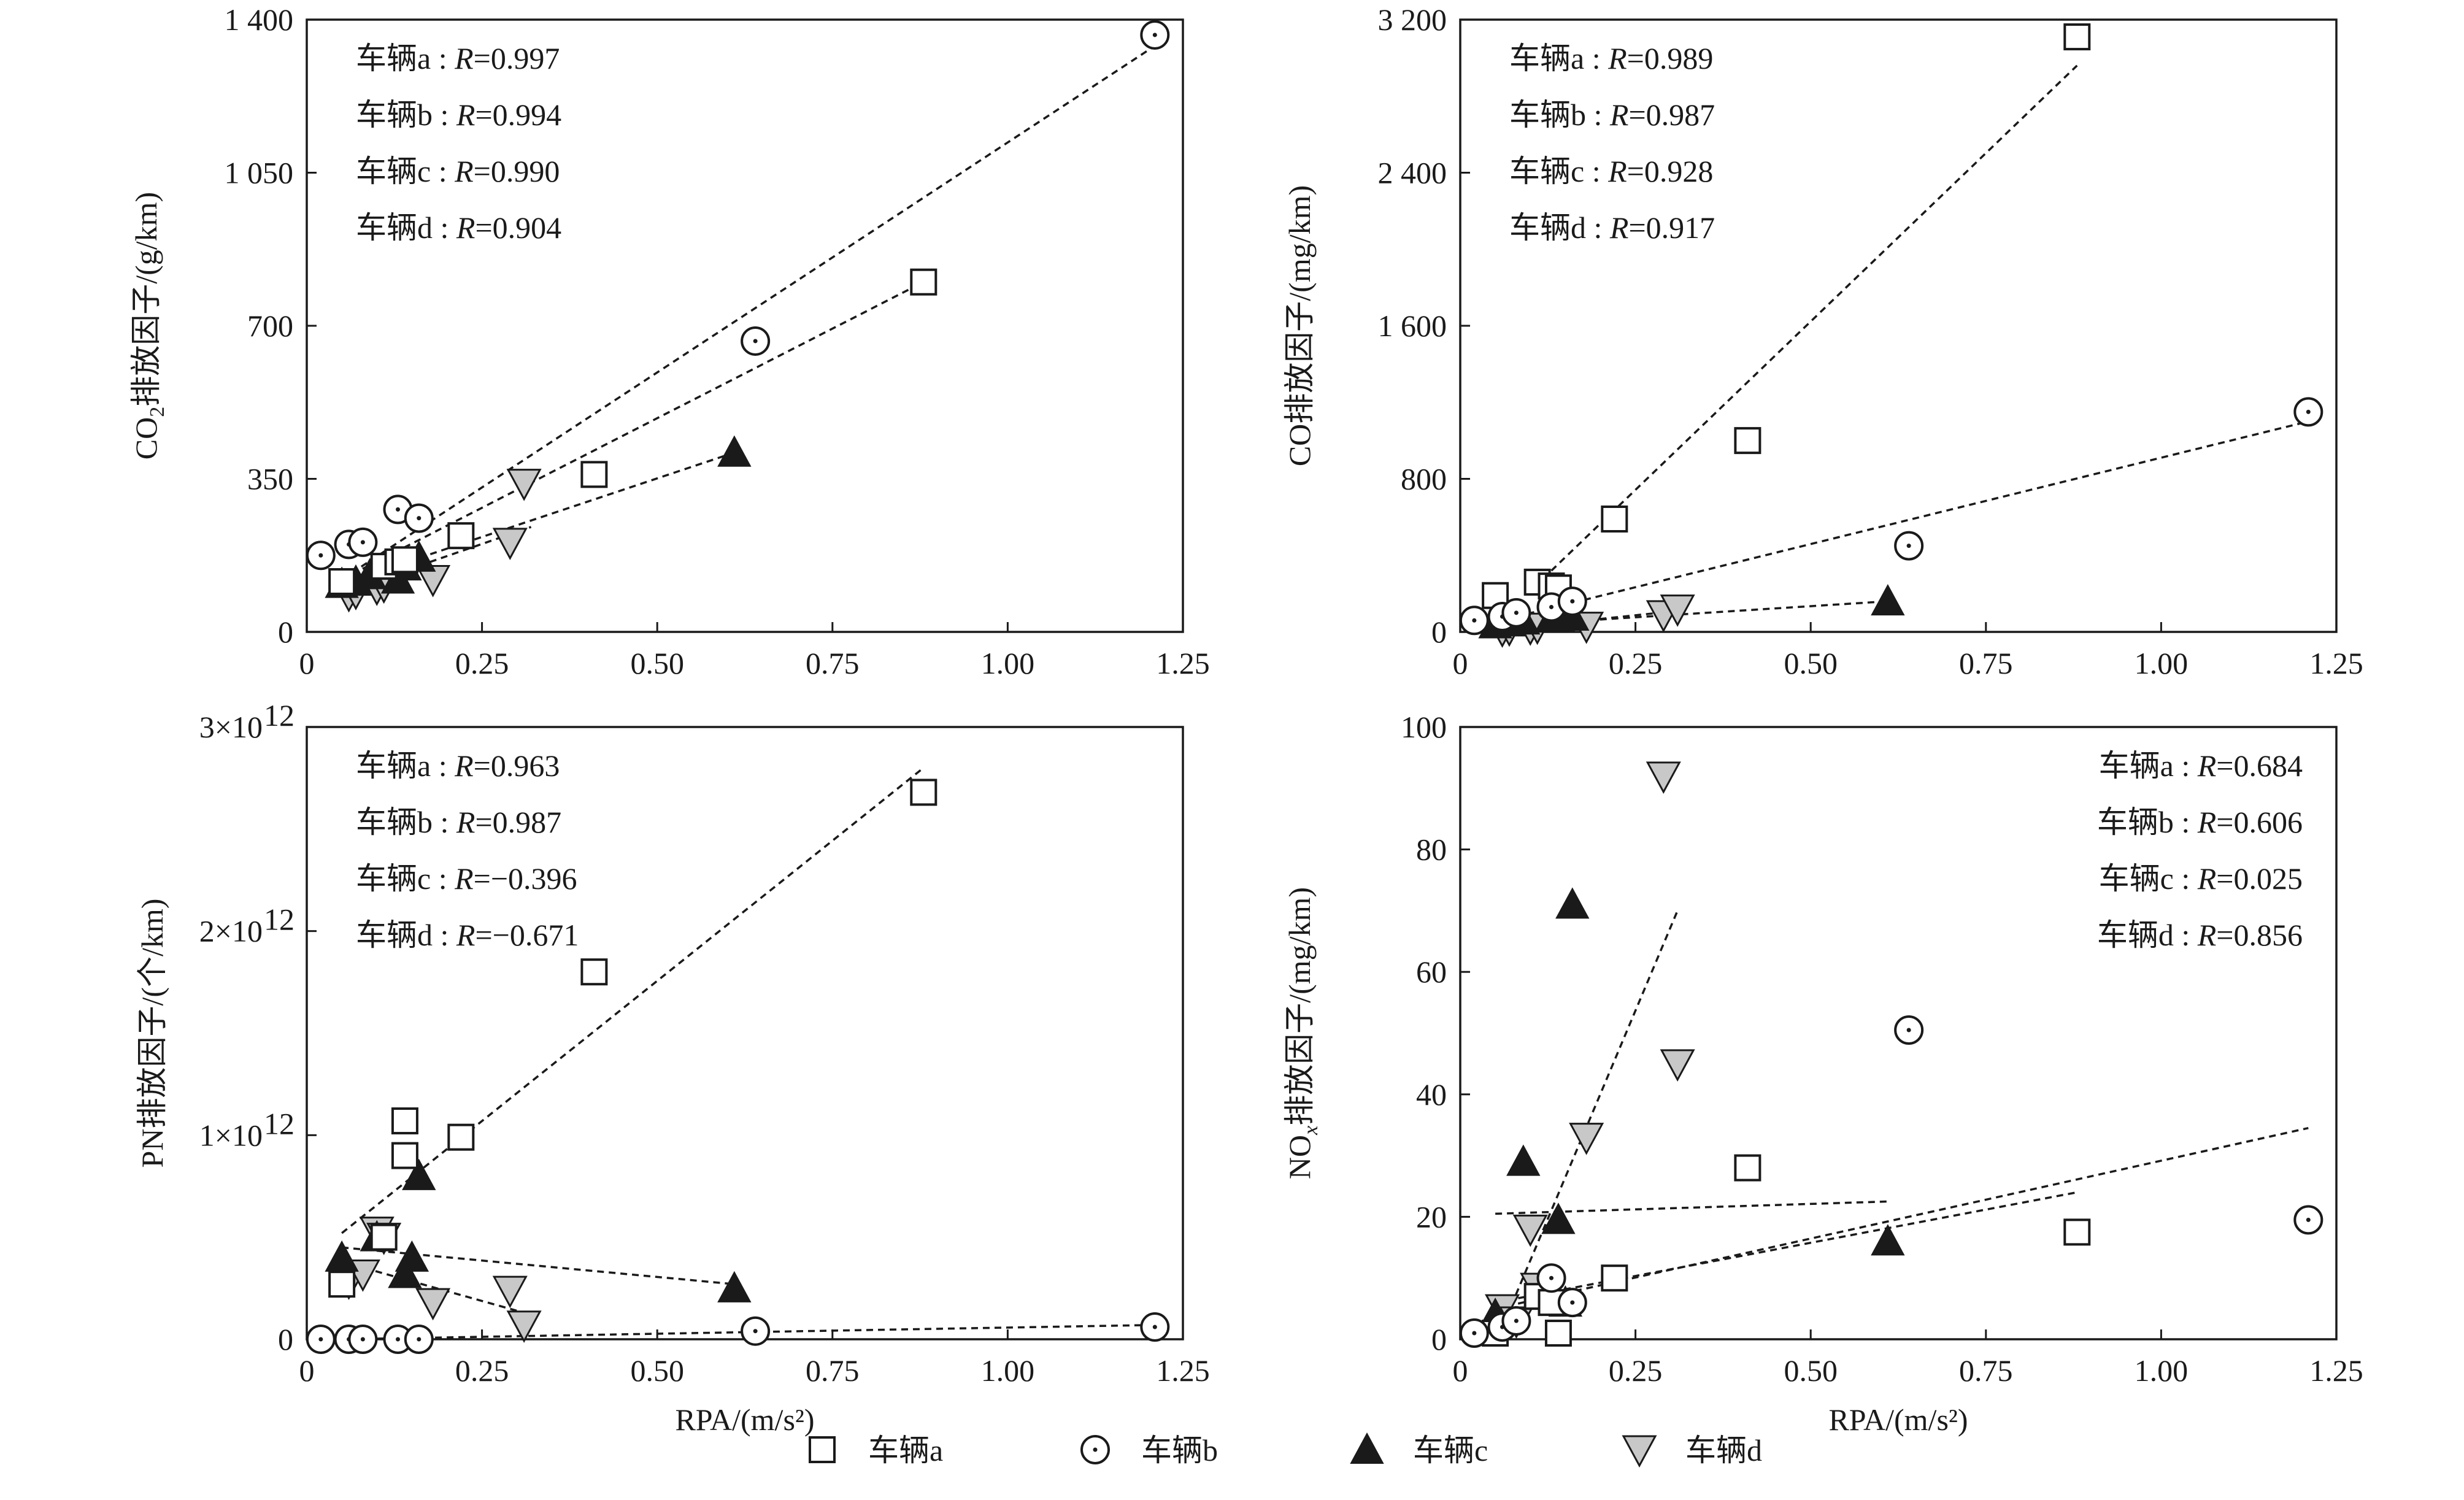  What do you see at coordinates (1671, 171) in the screenshot?
I see `annotation-r-value: =0.928` at bounding box center [1671, 171].